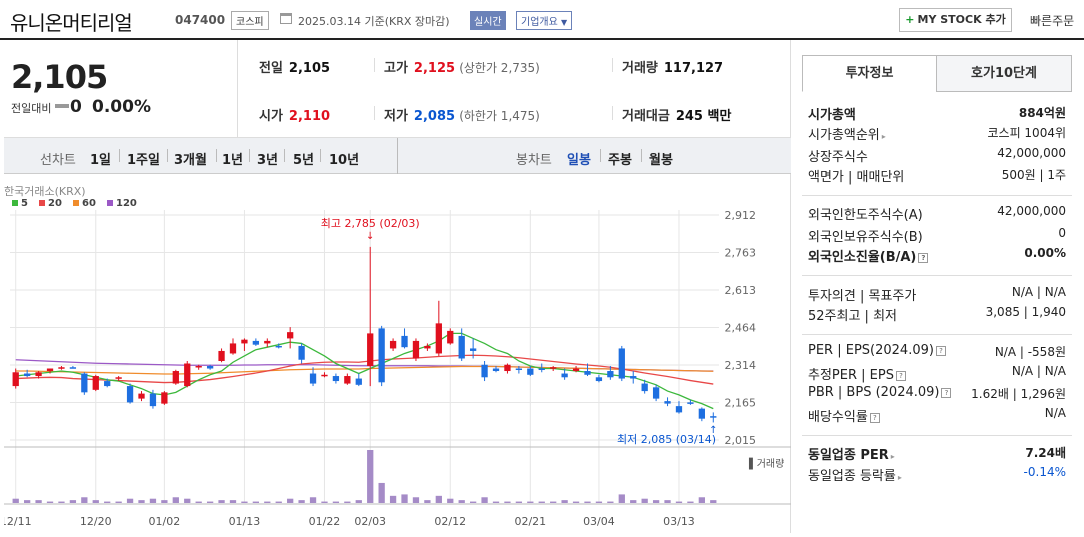 The width and height of the screenshot is (1084, 537). What do you see at coordinates (304, 160) in the screenshot?
I see `range-5y: 5년` at bounding box center [304, 160].